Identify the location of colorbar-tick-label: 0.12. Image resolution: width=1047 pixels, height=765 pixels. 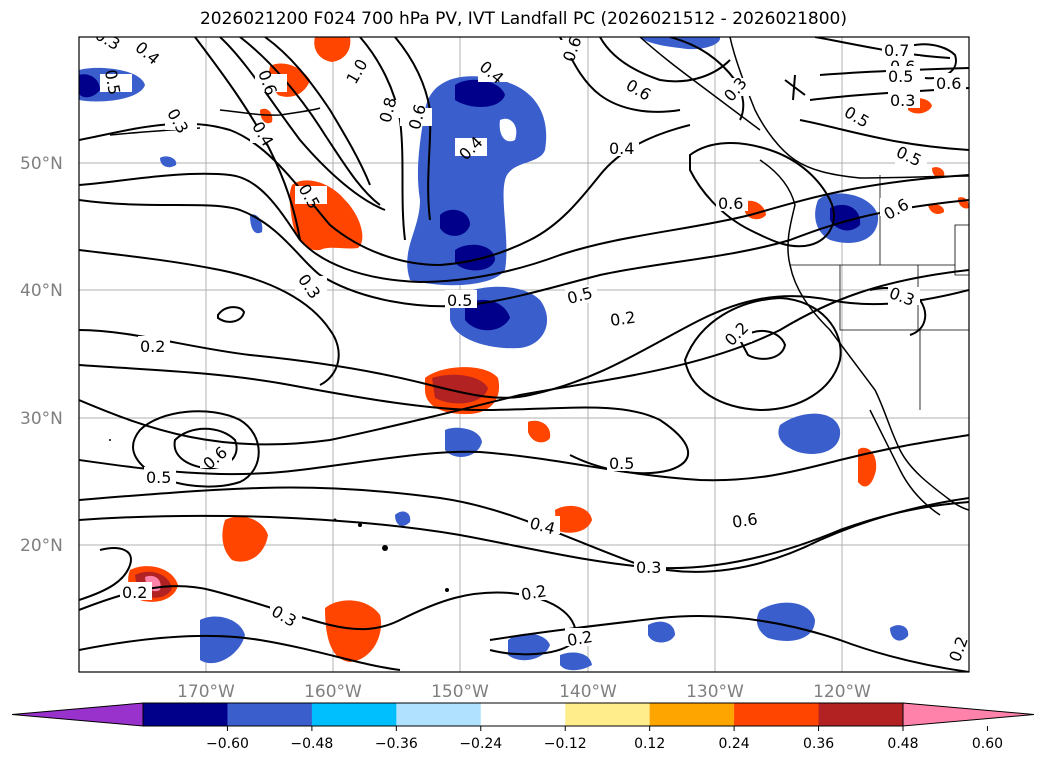
(649, 744).